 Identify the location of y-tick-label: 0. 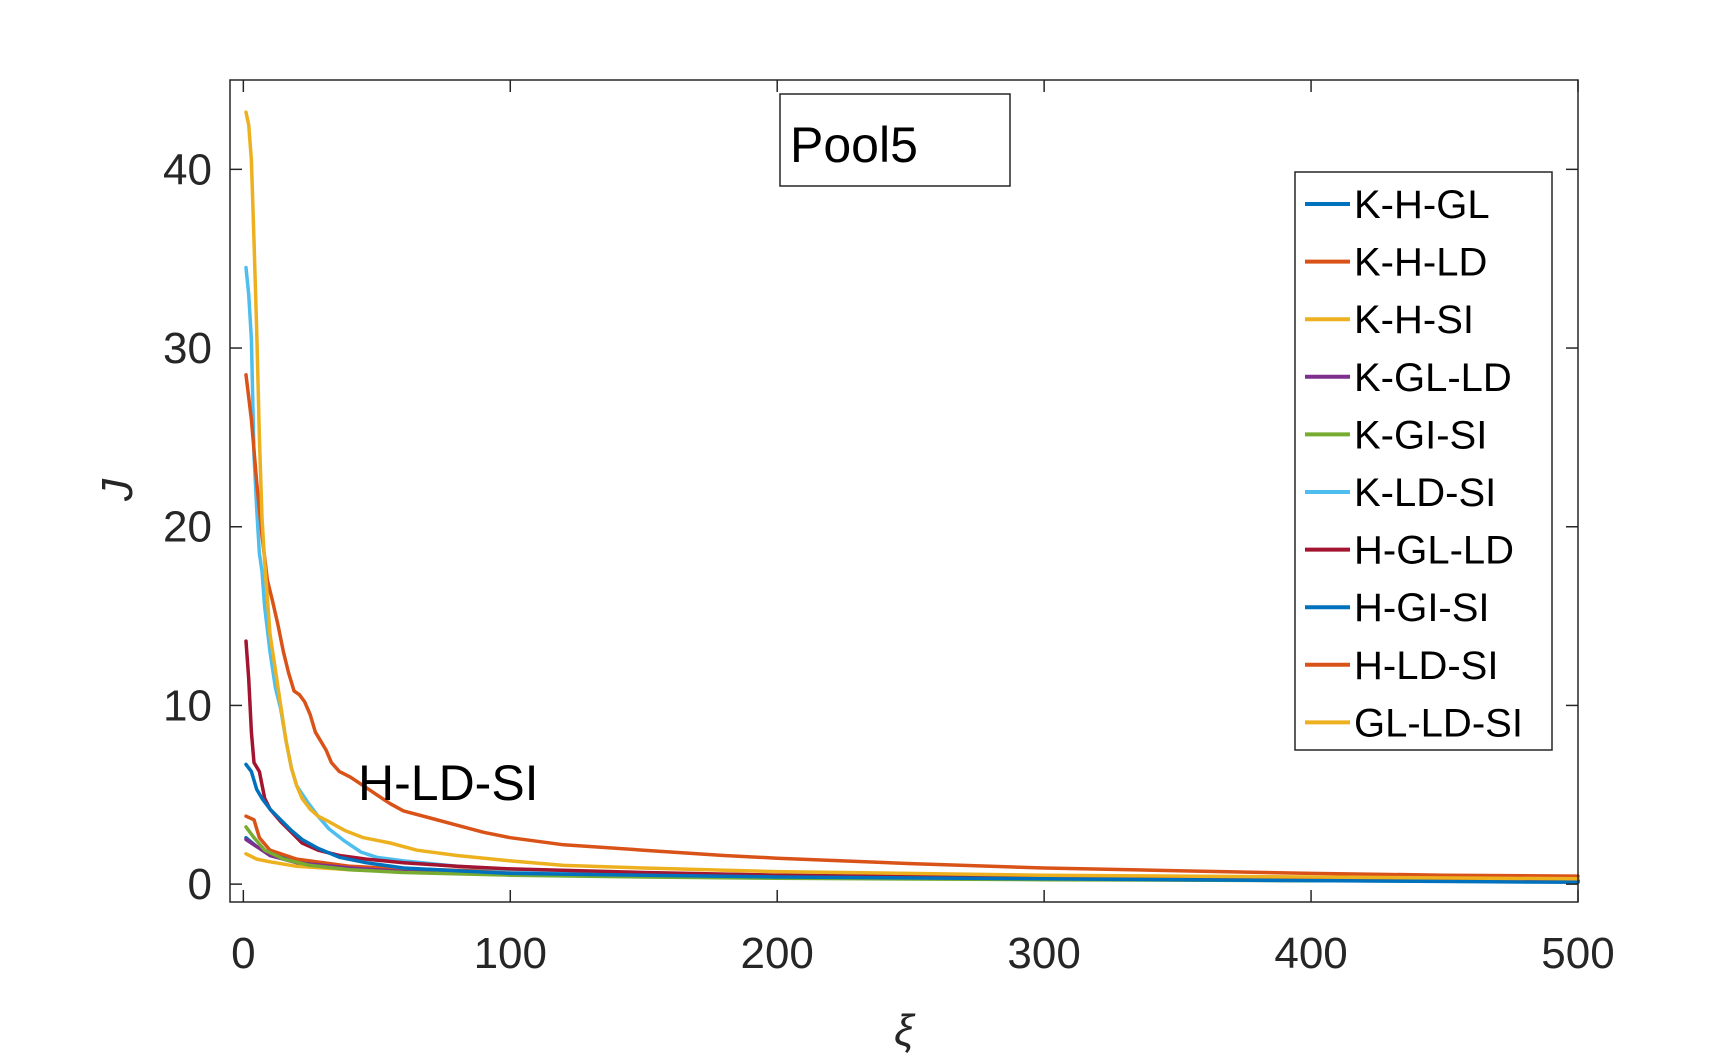
(200, 884).